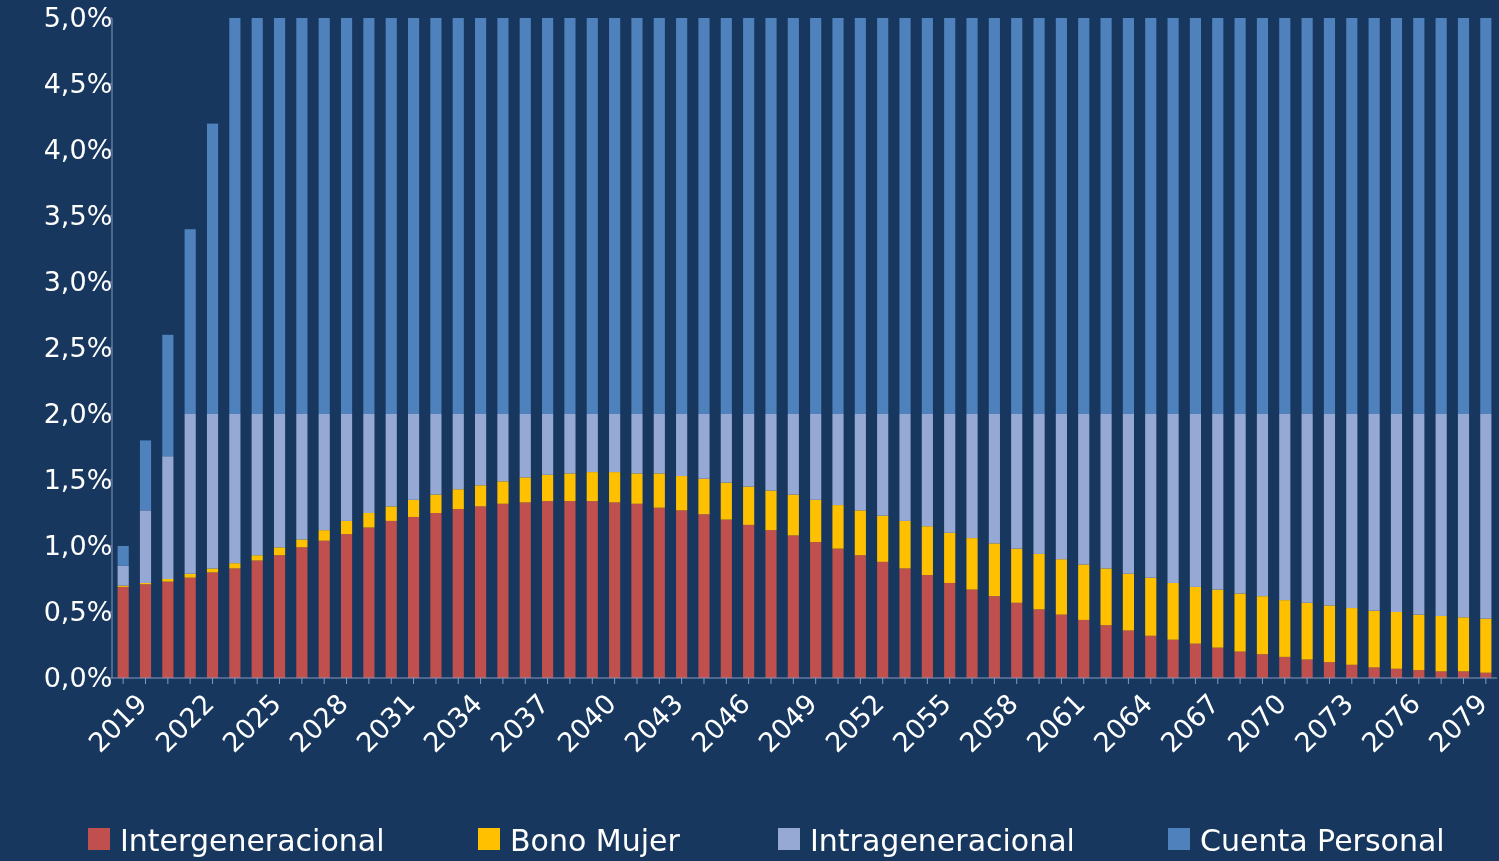 This screenshot has height=861, width=1499. I want to click on y-tick-label: 0,0%, so click(78, 678).